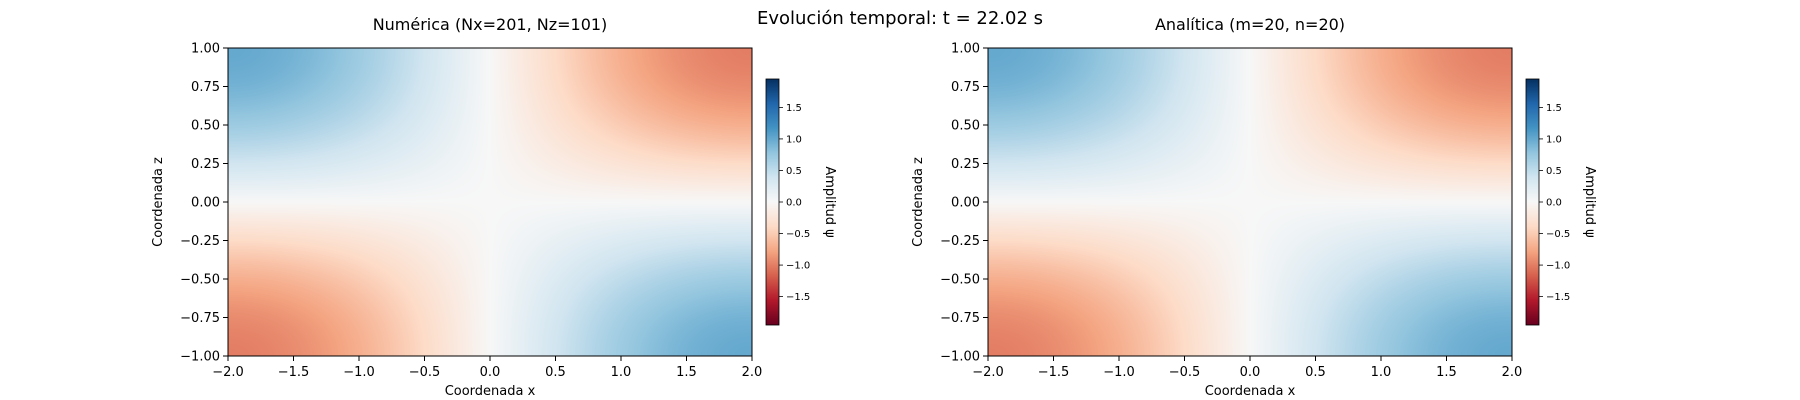  I want to click on figure-suptitle: Evolución temporal: t = 22.02 s, so click(900, 18).